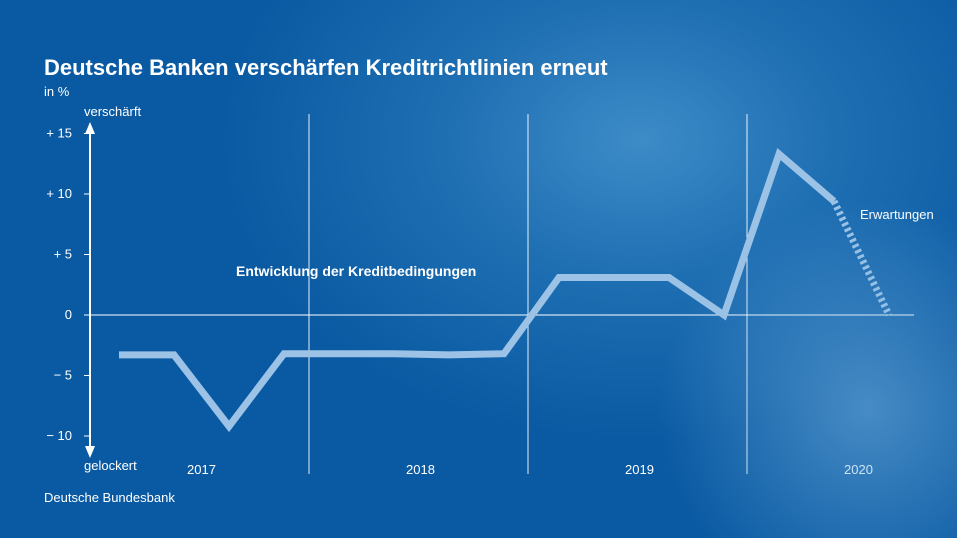 The image size is (957, 538). I want to click on direction-label-bottom: gelockert, so click(110, 465).